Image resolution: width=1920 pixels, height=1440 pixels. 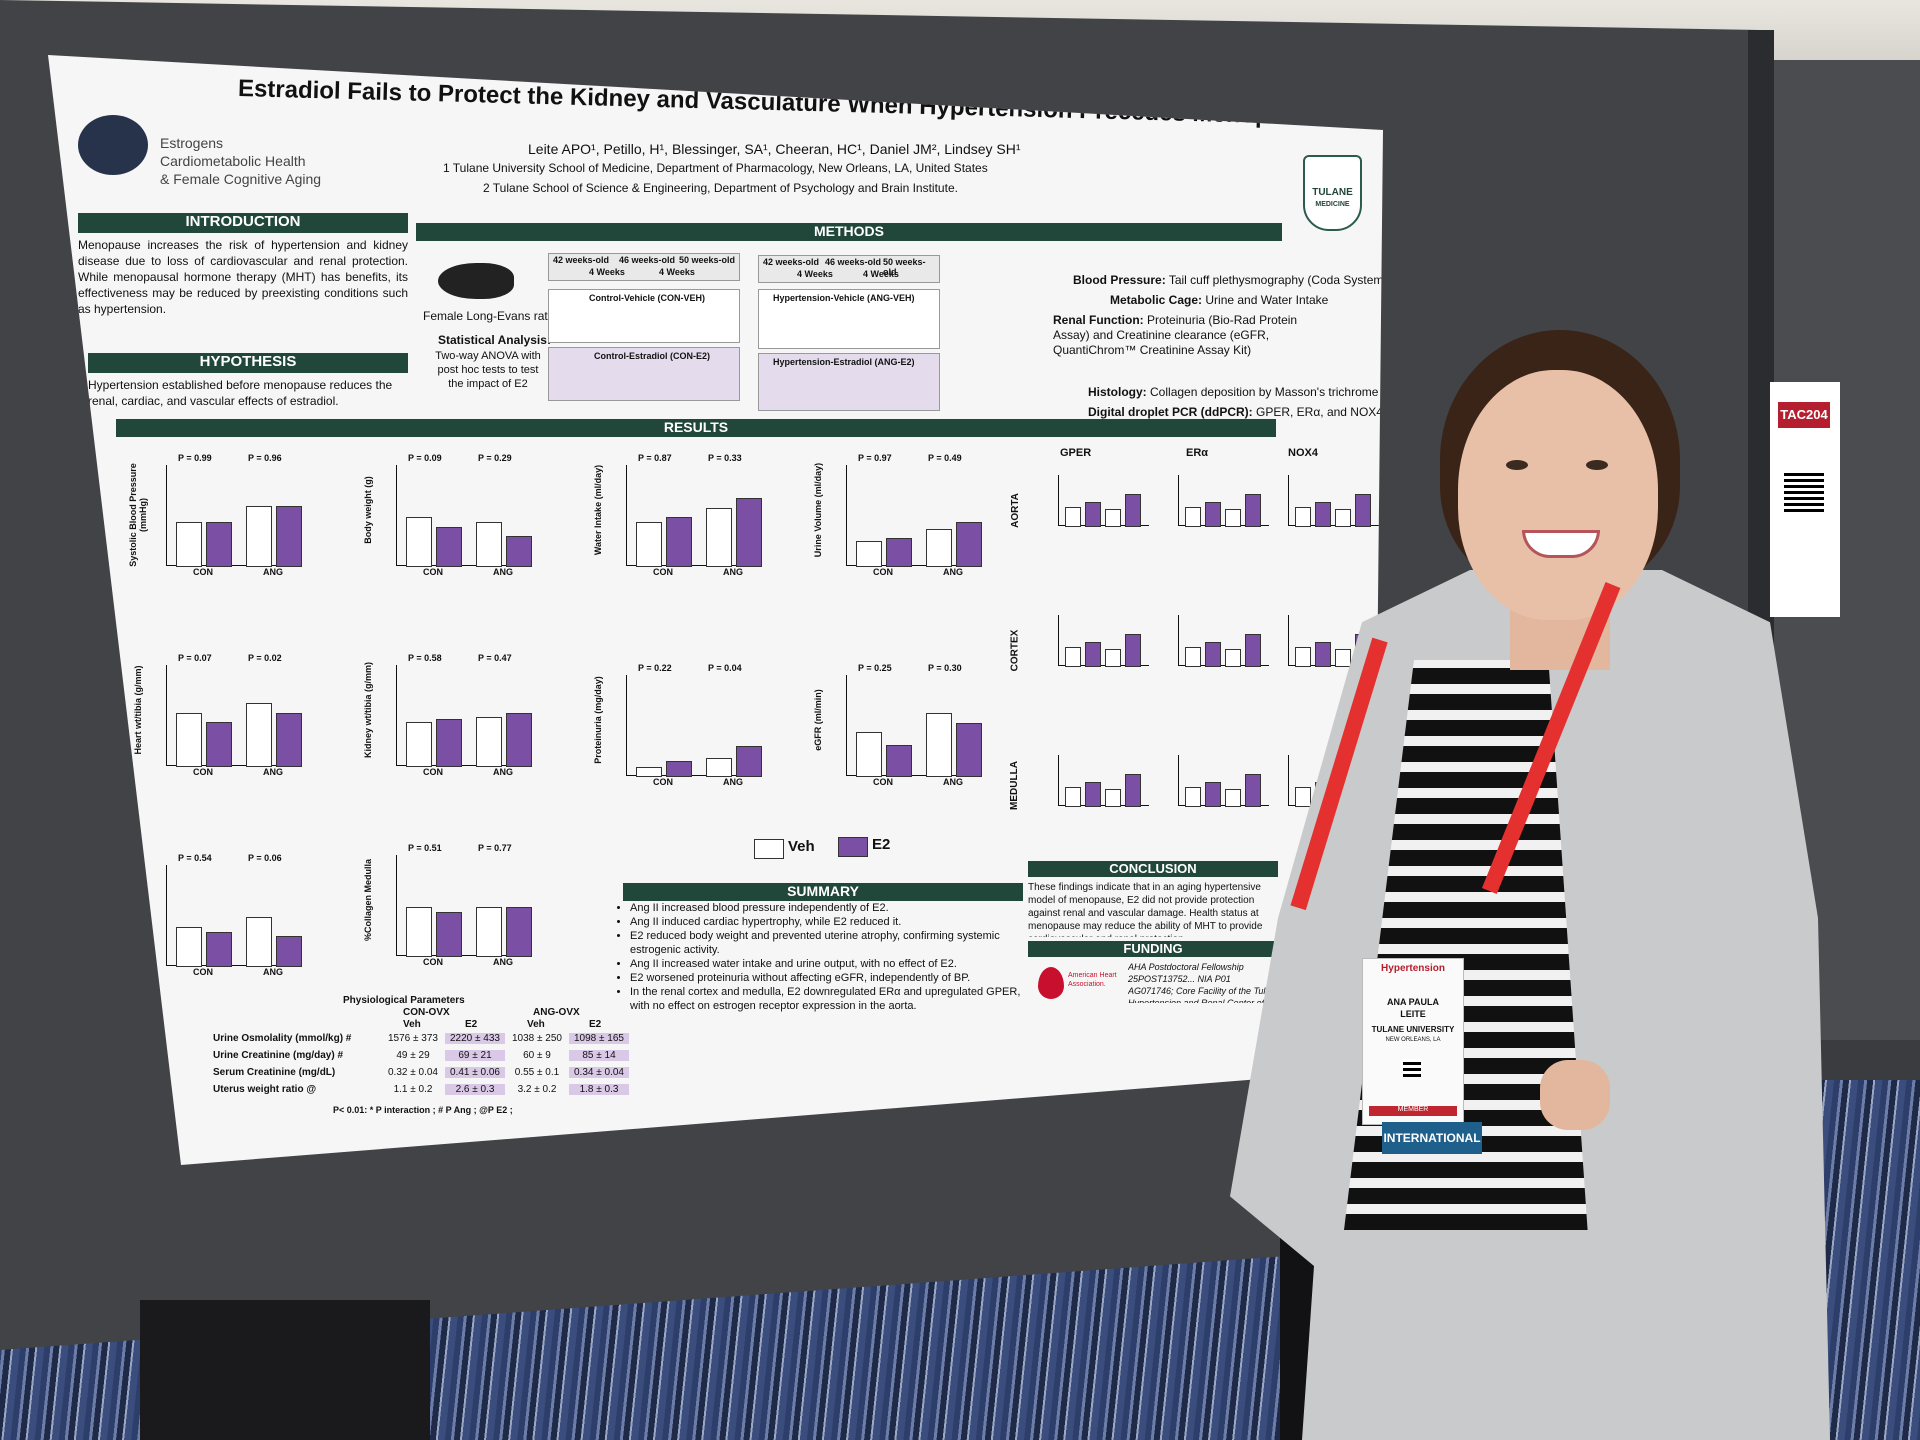 I want to click on aha-logo-icon, so click(x=1051, y=983).